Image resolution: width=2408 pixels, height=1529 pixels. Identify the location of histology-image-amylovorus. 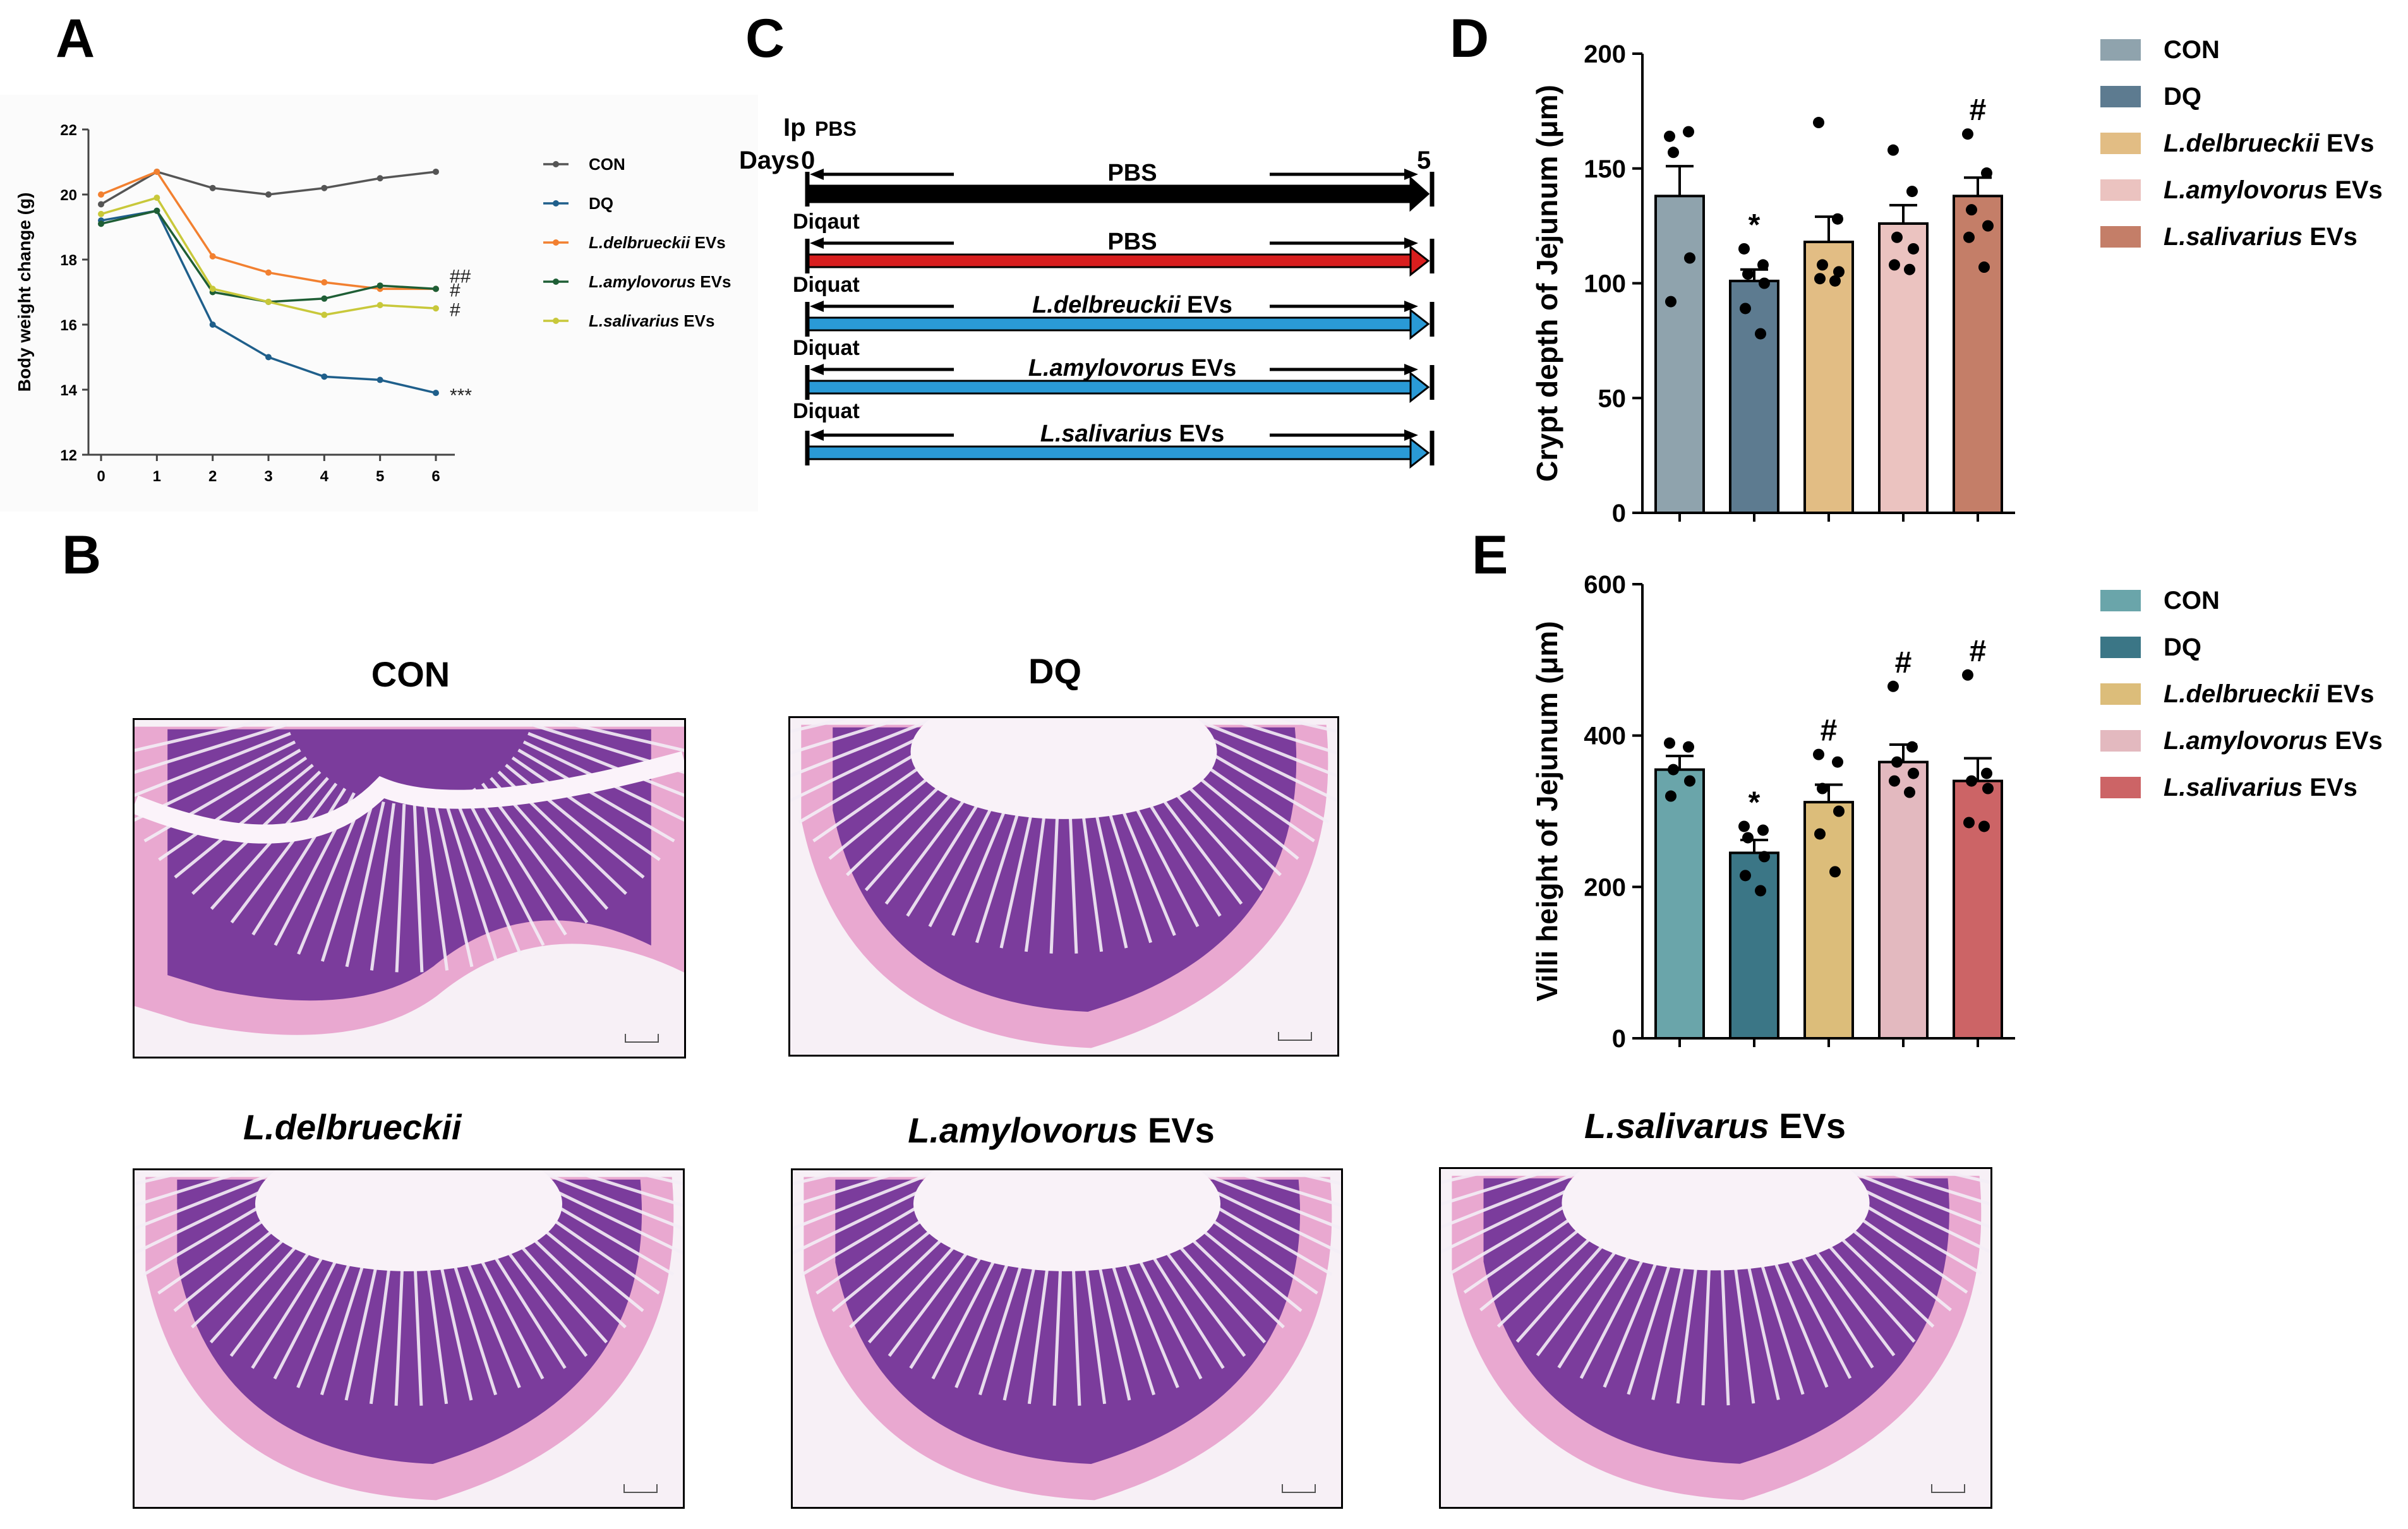
(1067, 1335).